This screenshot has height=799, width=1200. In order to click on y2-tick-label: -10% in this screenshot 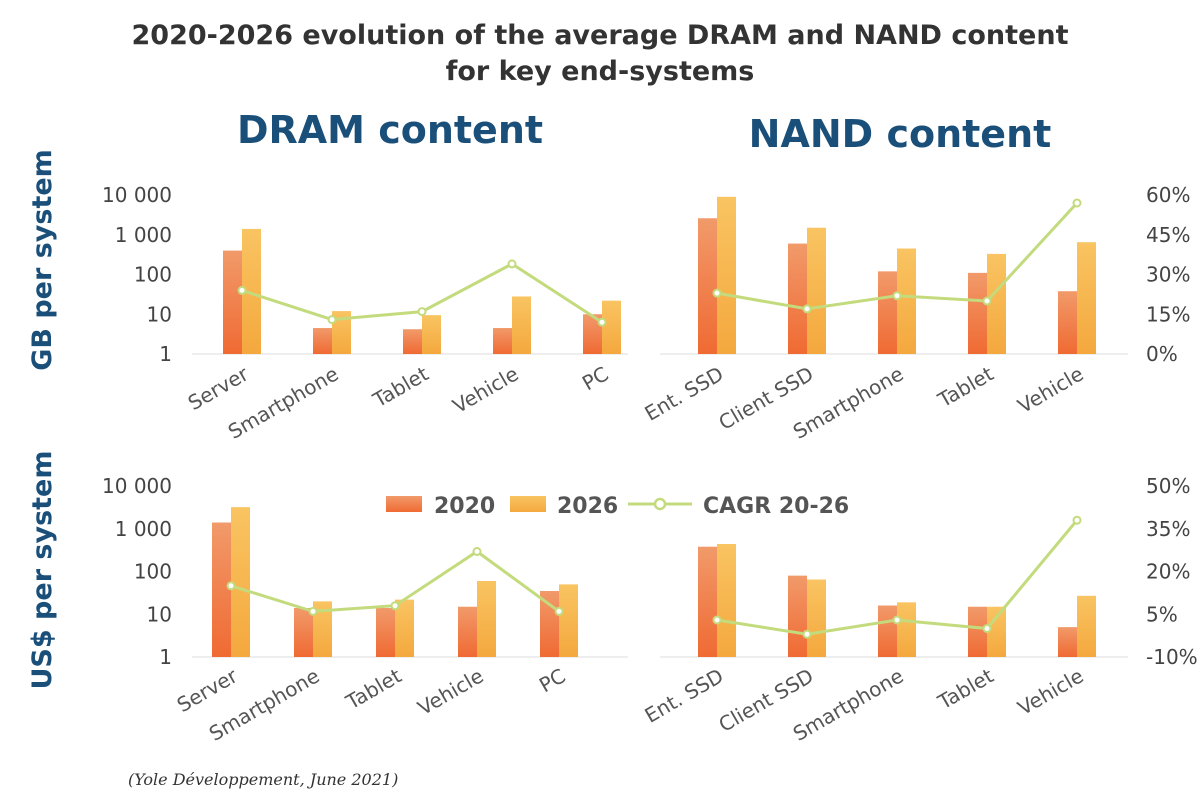, I will do `click(1172, 657)`.